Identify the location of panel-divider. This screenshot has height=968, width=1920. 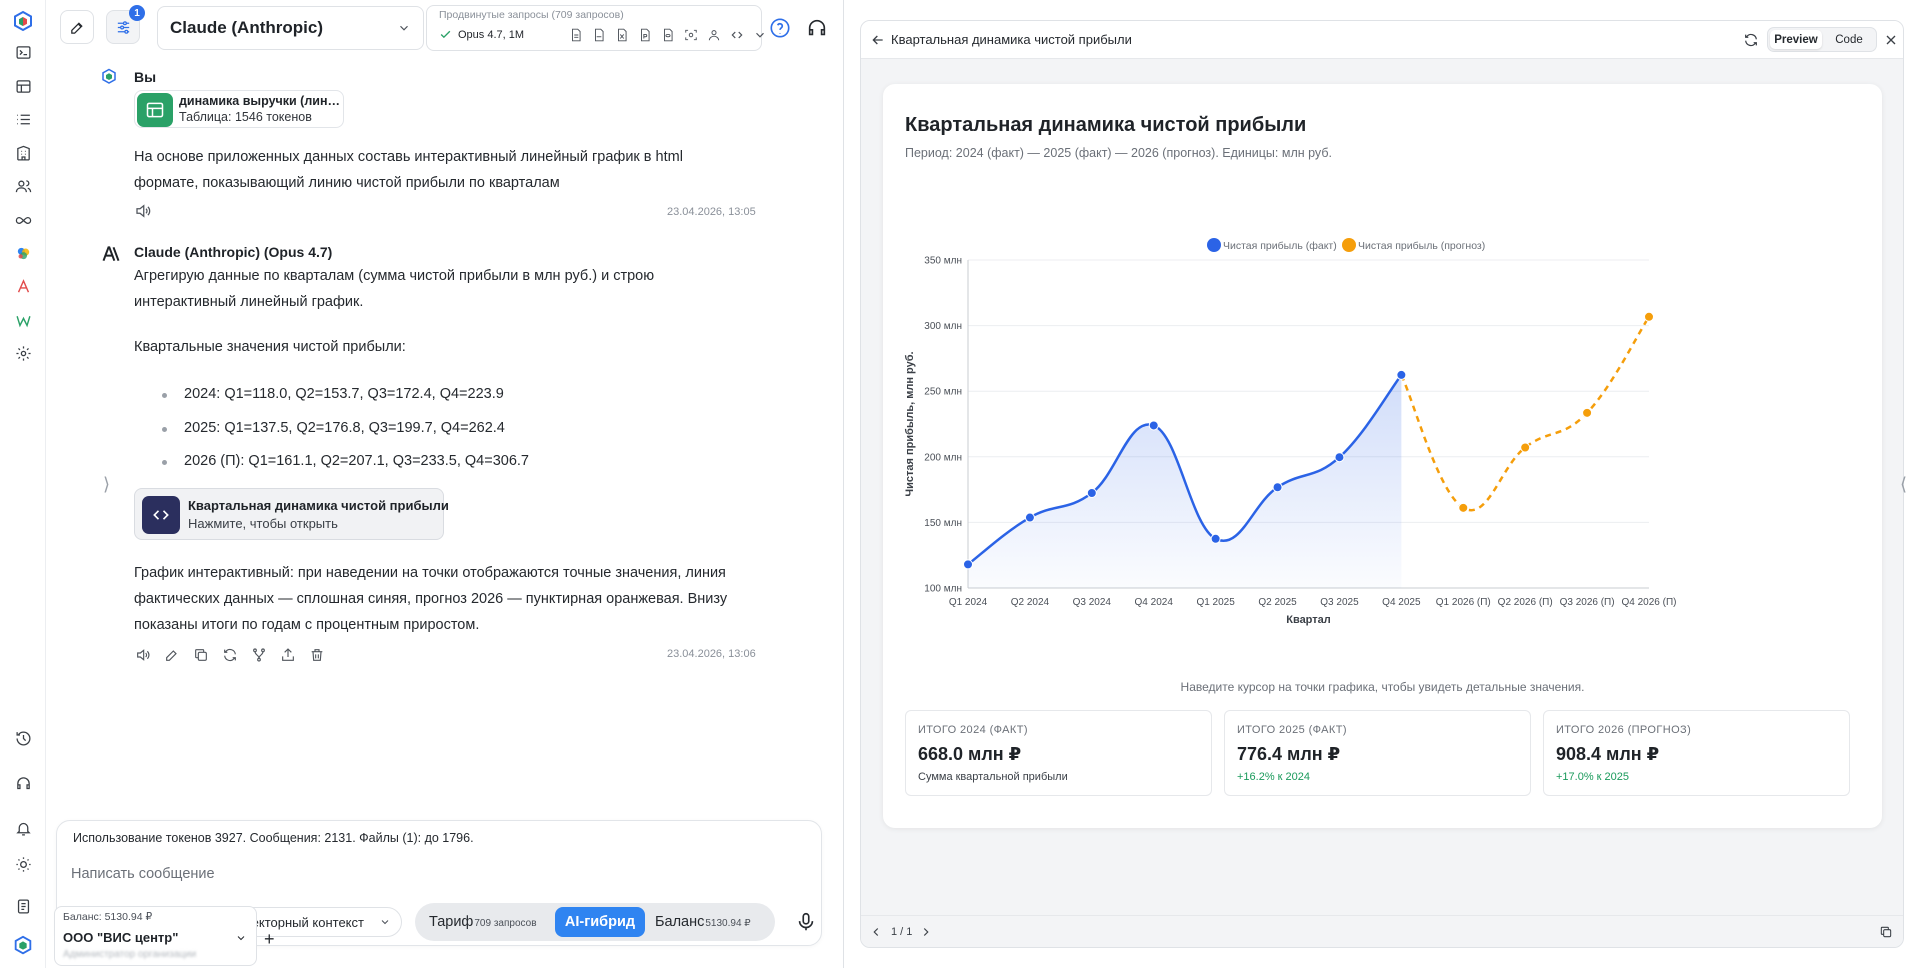
(843, 484).